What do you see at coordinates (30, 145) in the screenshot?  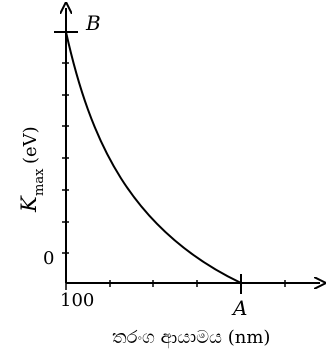 I see `y-axis-label-unit: (eV)` at bounding box center [30, 145].